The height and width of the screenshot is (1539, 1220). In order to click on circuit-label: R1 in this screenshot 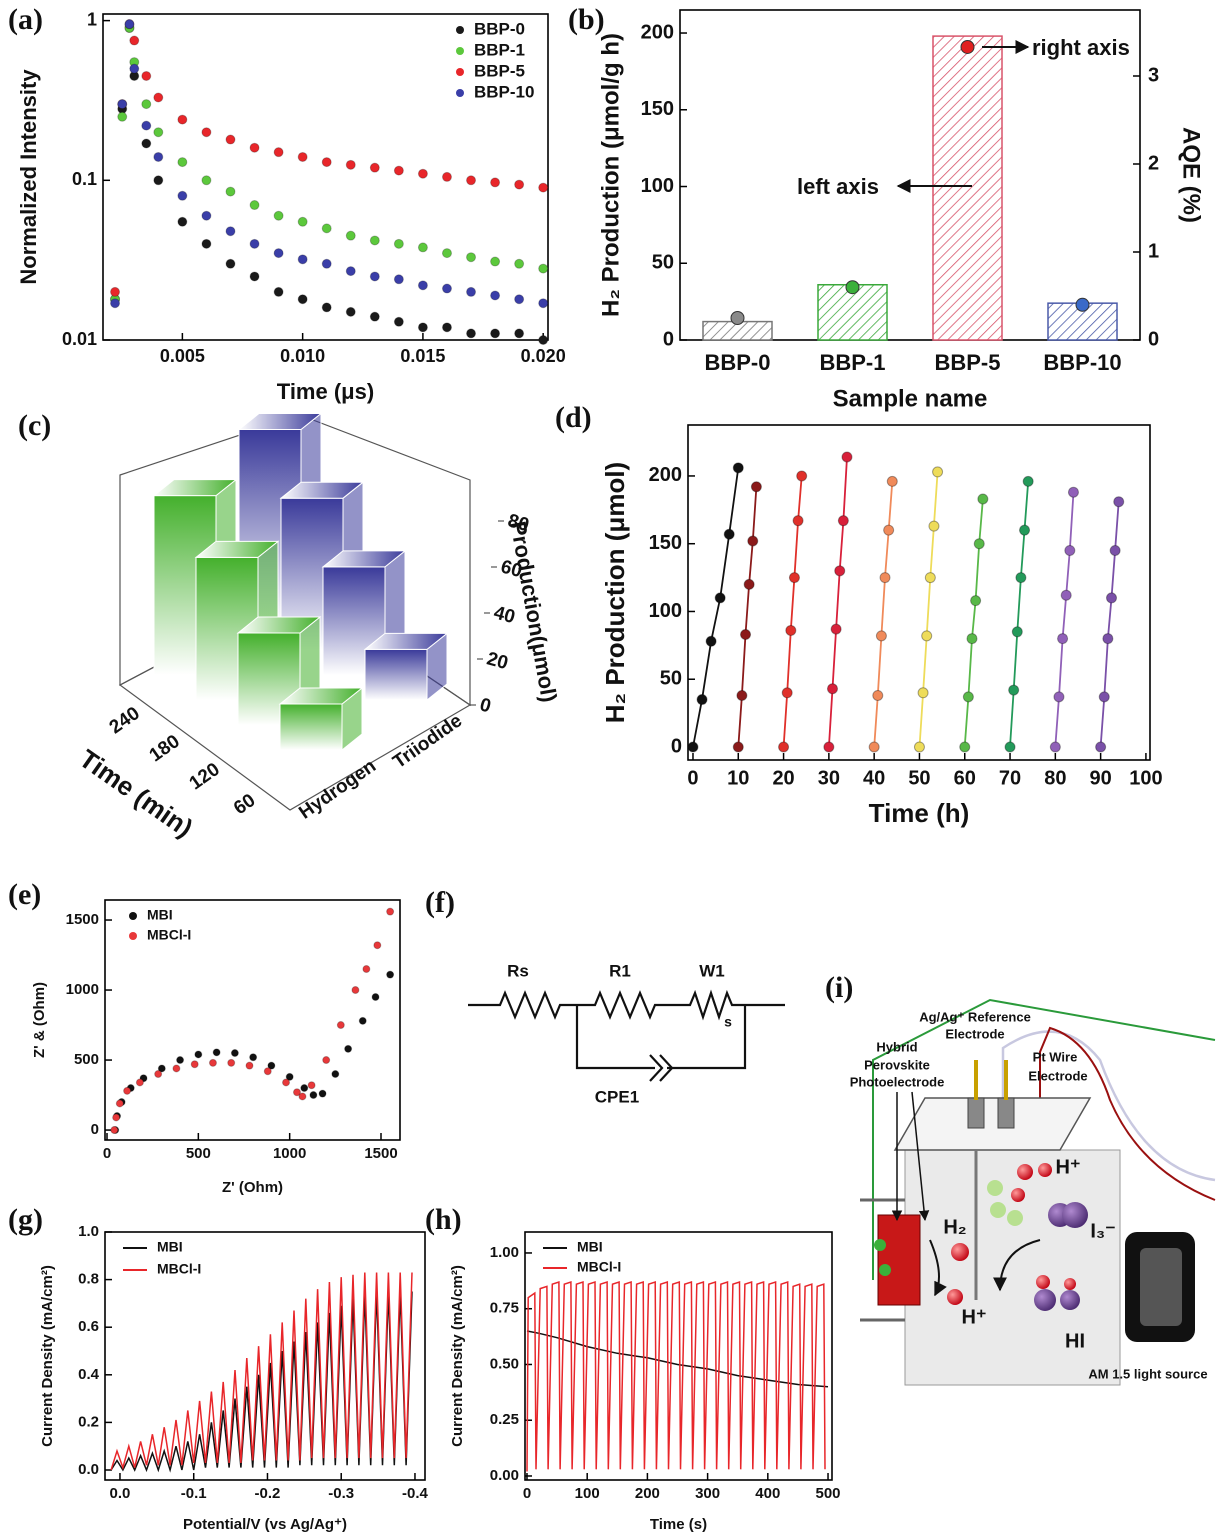, I will do `click(620, 970)`.